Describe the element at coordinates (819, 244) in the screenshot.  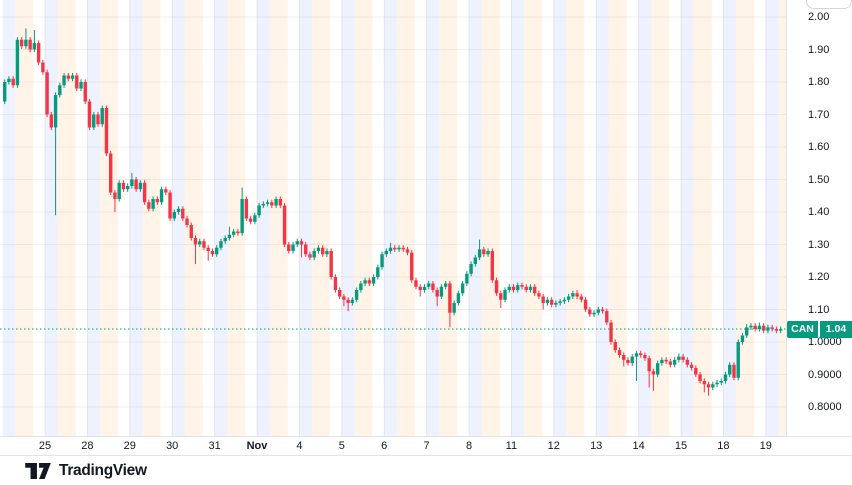
I see `price-tick-label: 1.30` at that location.